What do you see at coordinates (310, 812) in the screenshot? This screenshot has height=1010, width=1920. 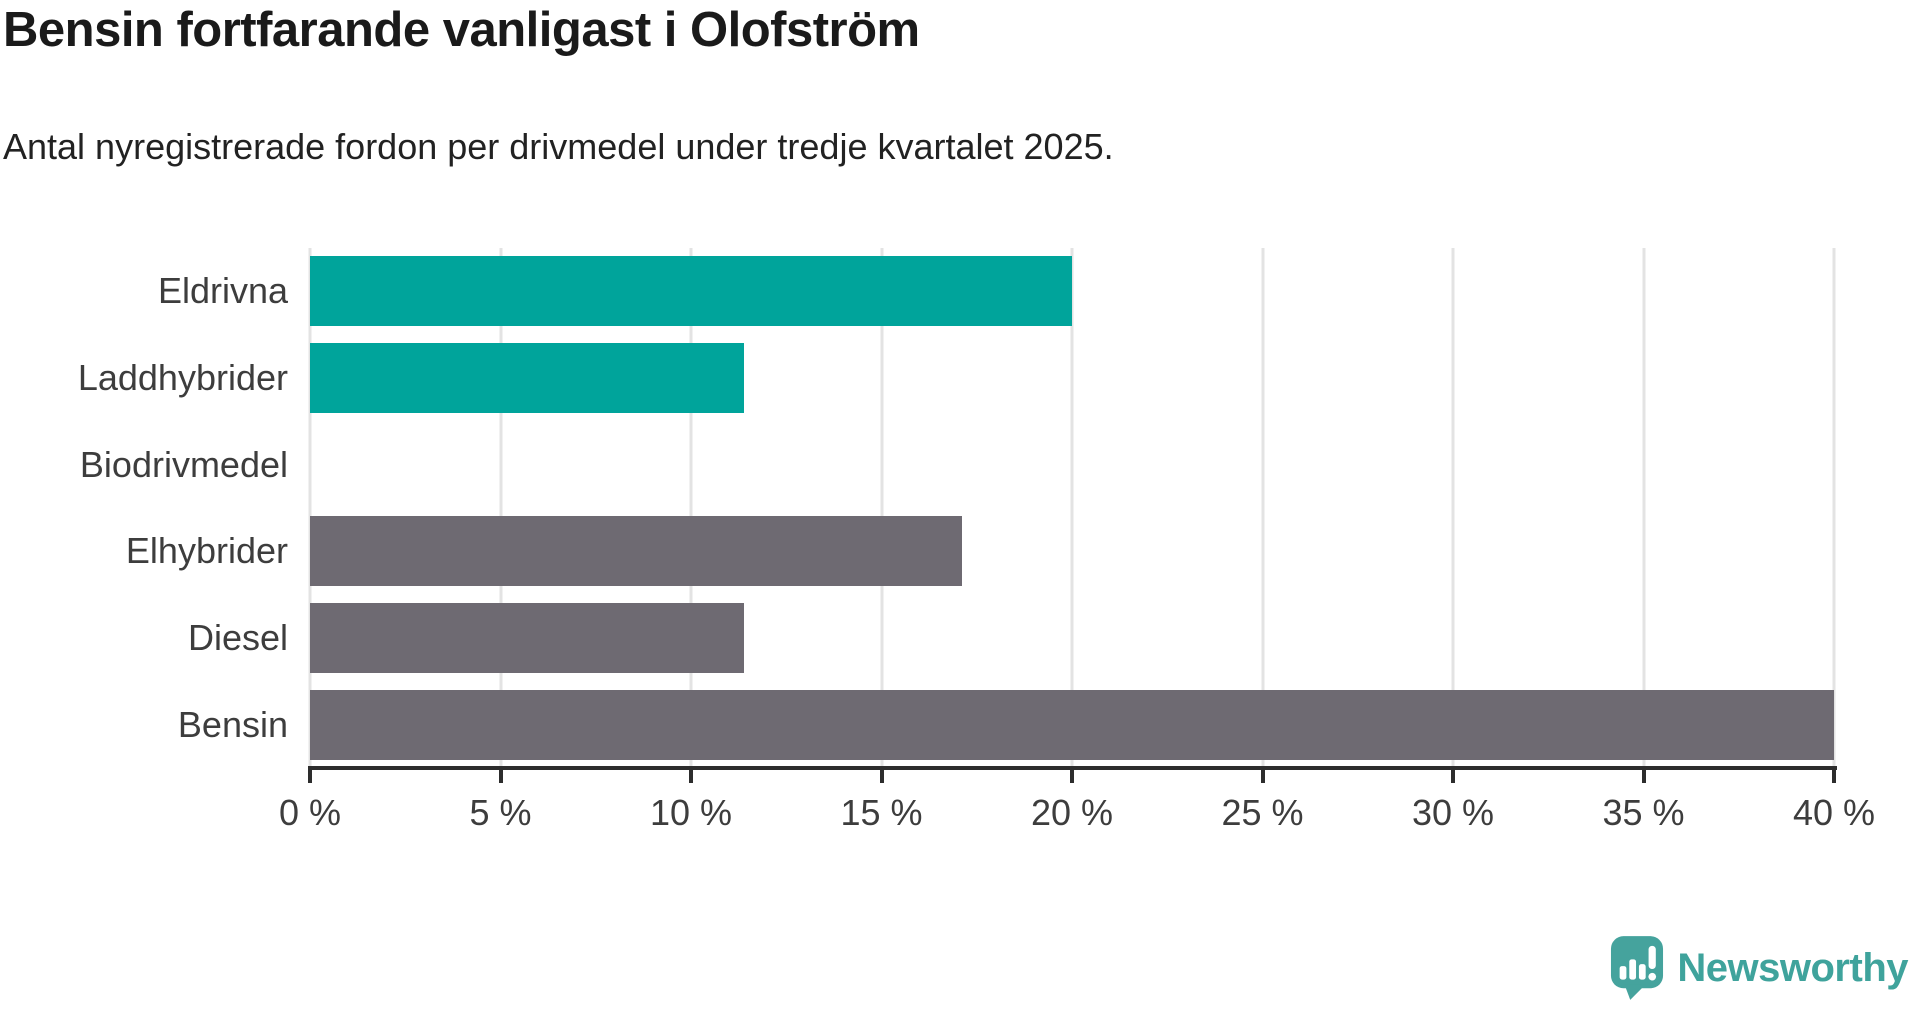 I see `x-axis-tick-label: 0 %` at bounding box center [310, 812].